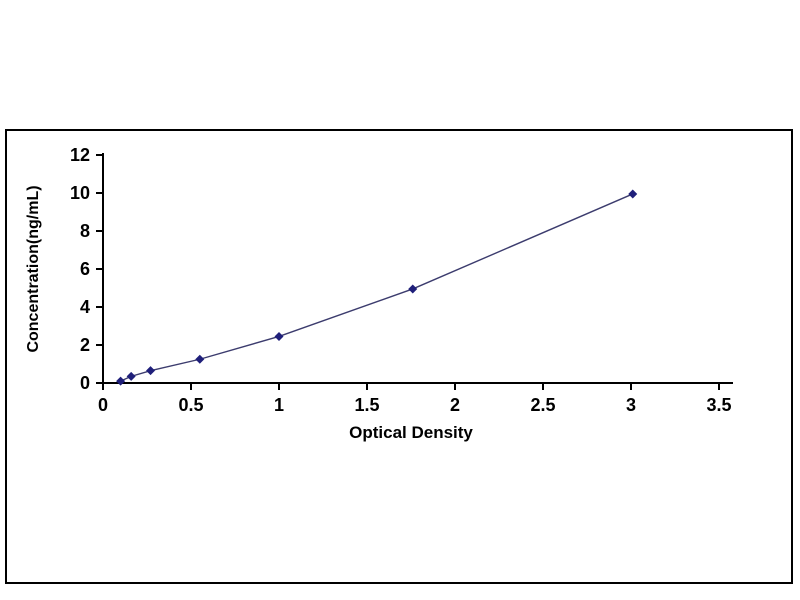  Describe the element at coordinates (718, 405) in the screenshot. I see `svg-text: 3.5` at that location.